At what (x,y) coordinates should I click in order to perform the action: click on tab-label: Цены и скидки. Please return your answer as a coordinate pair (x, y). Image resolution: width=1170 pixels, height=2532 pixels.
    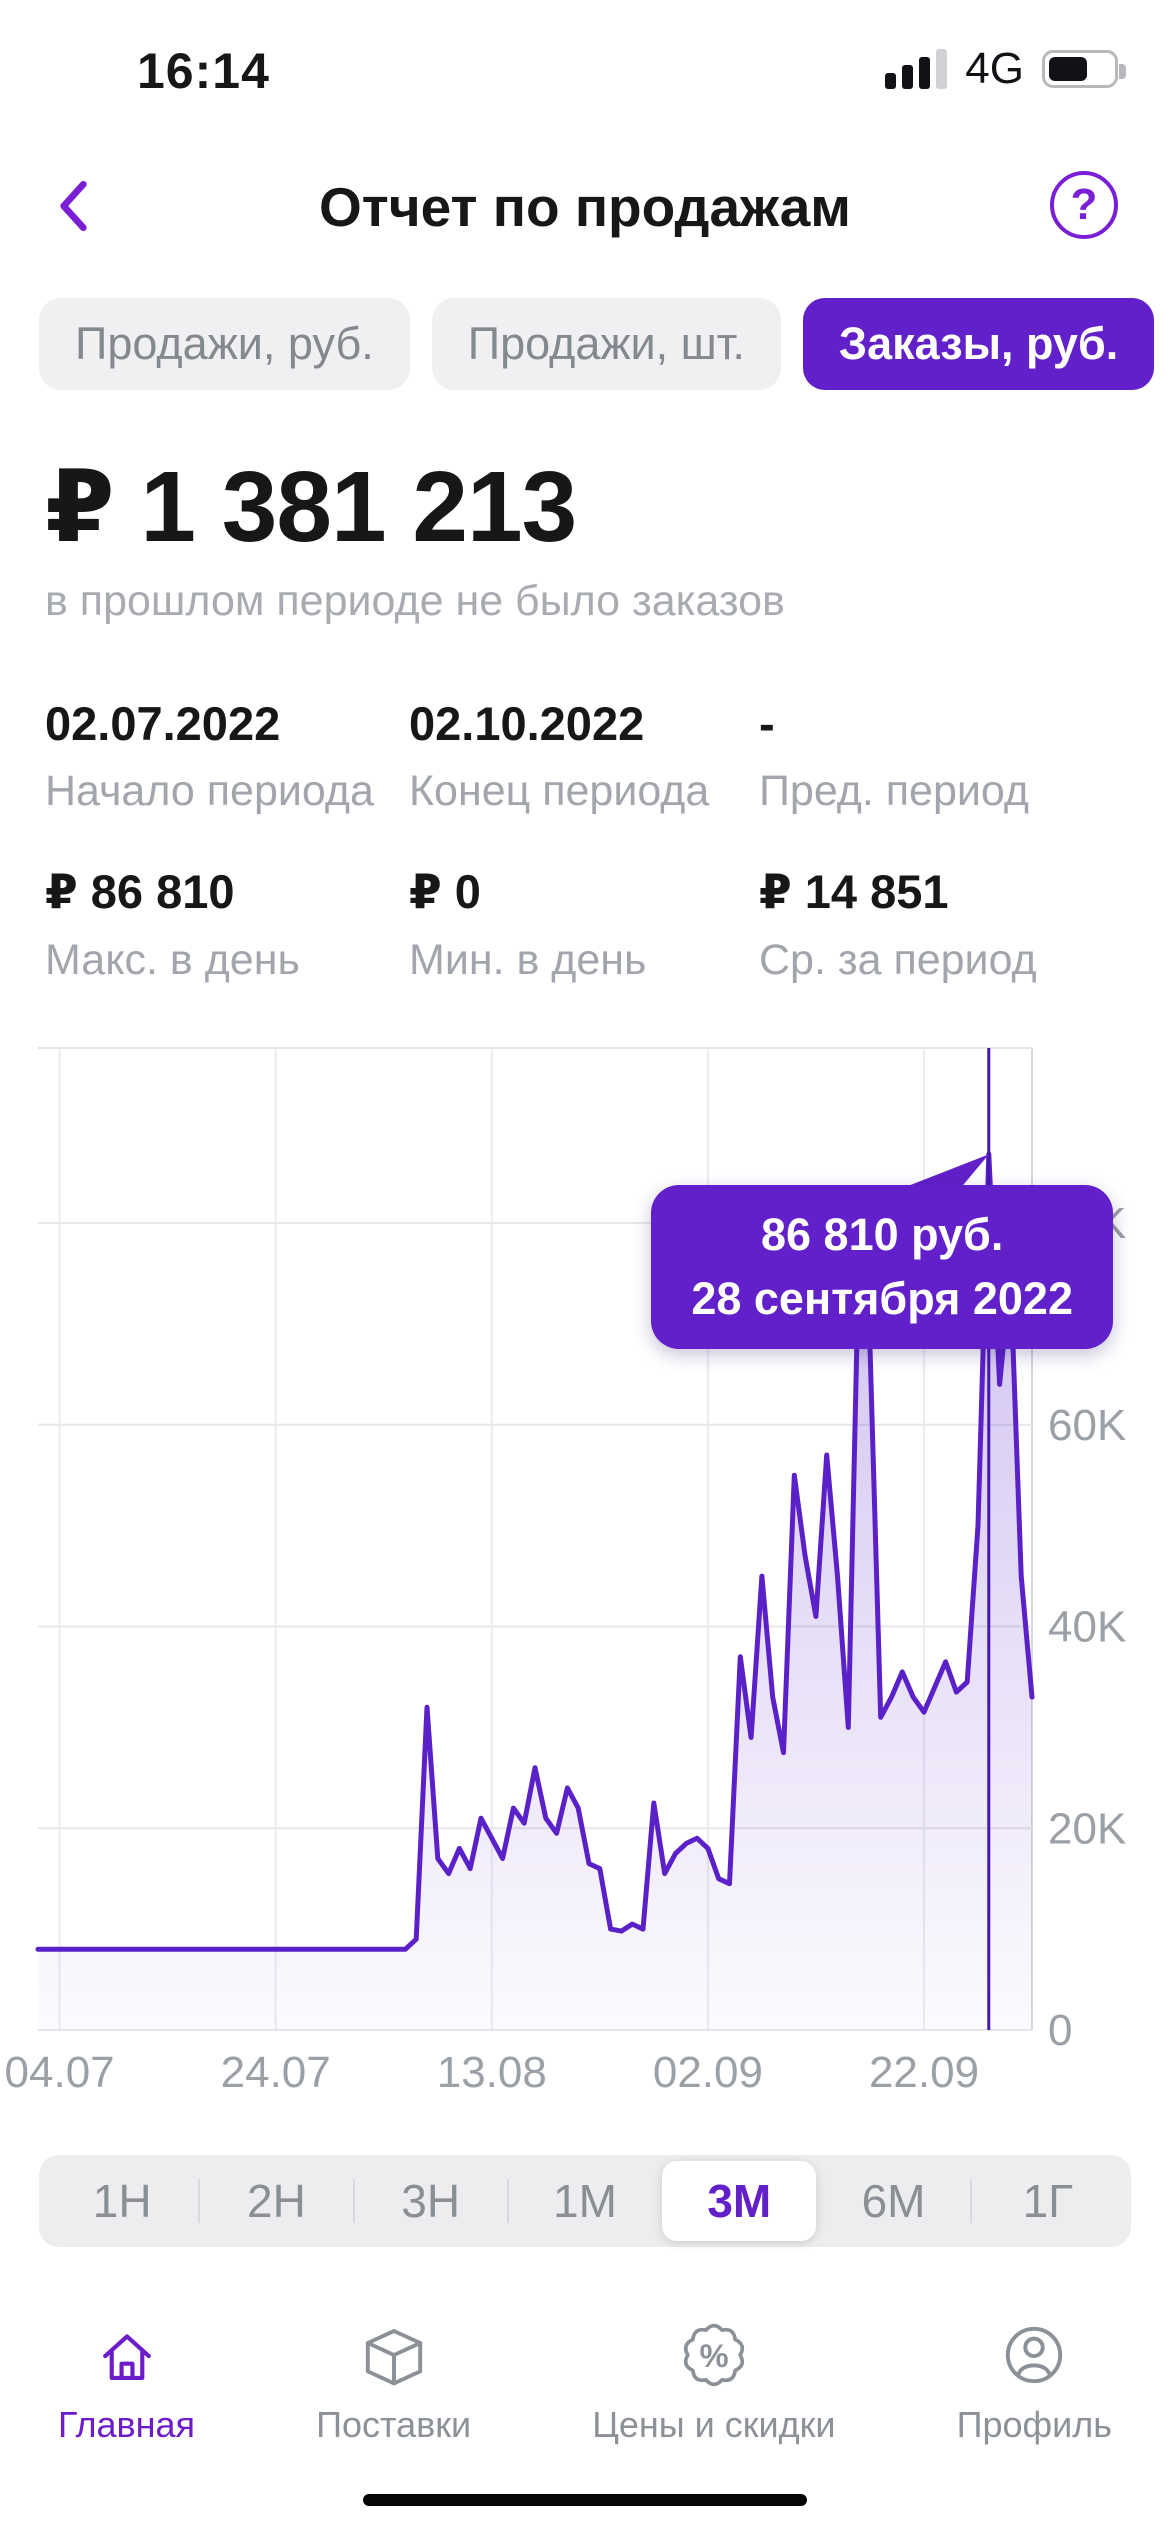
    Looking at the image, I should click on (714, 2424).